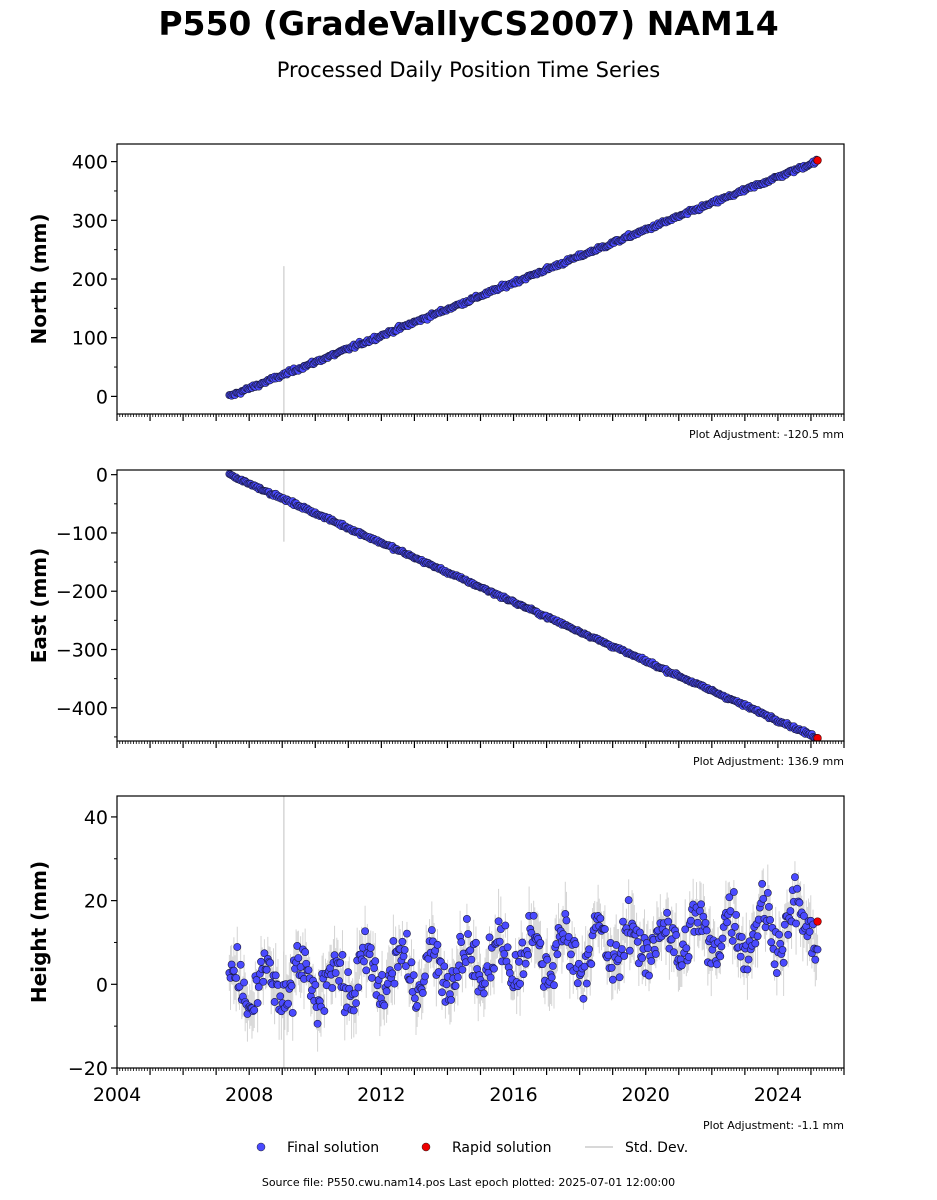 Image resolution: width=937 pixels, height=1200 pixels. What do you see at coordinates (773, 1125) in the screenshot?
I see `plot-adjustment-note: Plot Adjustment: -1.1 mm` at bounding box center [773, 1125].